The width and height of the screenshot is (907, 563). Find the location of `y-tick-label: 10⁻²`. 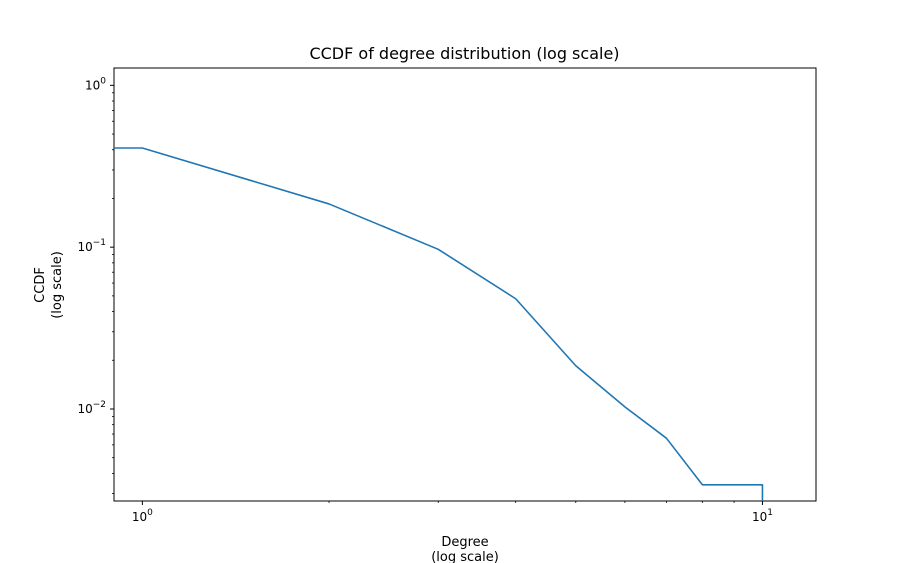

y-tick-label: 10⁻² is located at coordinates (91, 408).